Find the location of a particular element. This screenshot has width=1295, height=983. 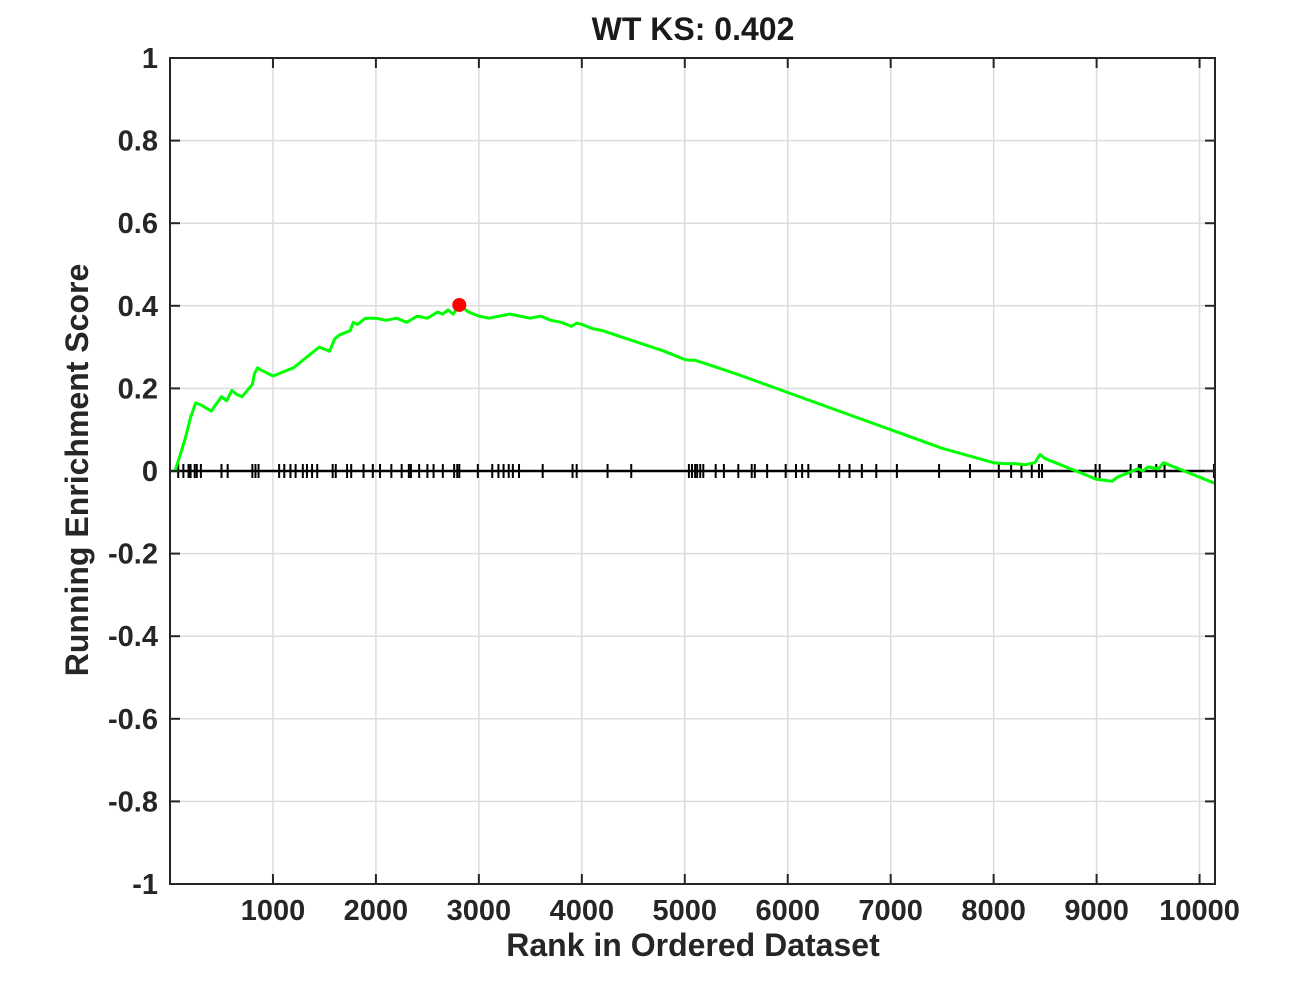

y-tick-label: -0.6 is located at coordinates (133, 720).